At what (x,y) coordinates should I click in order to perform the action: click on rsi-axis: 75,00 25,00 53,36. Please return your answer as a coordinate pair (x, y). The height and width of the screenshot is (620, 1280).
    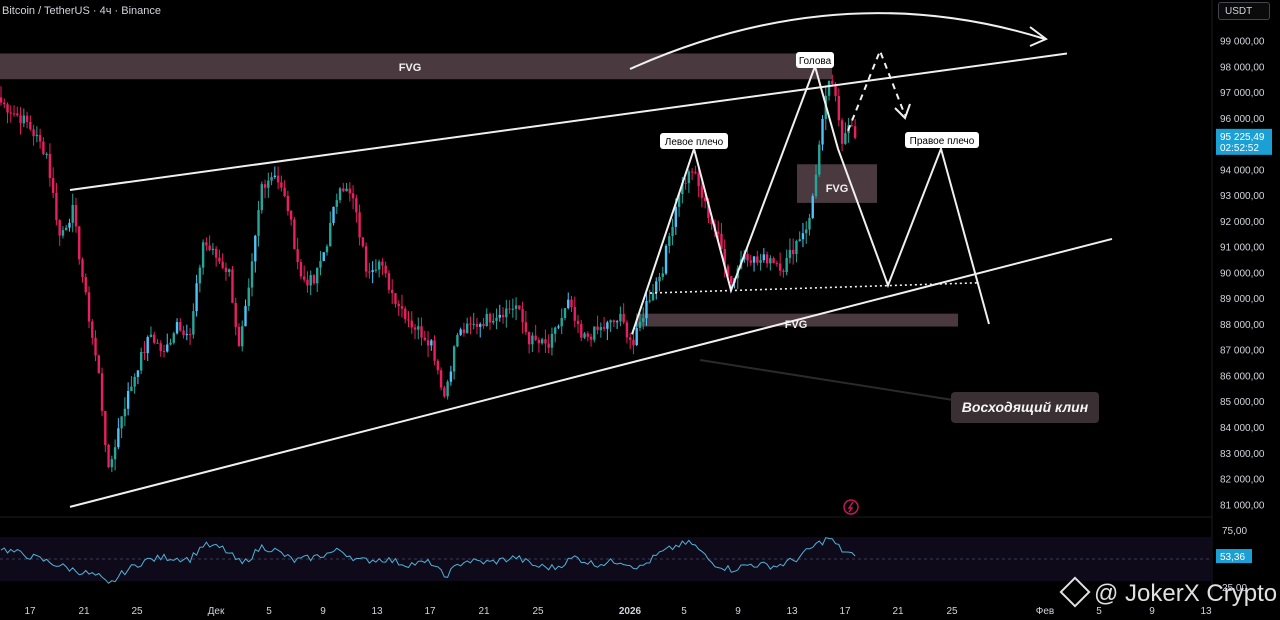
    Looking at the image, I should click on (1234, 560).